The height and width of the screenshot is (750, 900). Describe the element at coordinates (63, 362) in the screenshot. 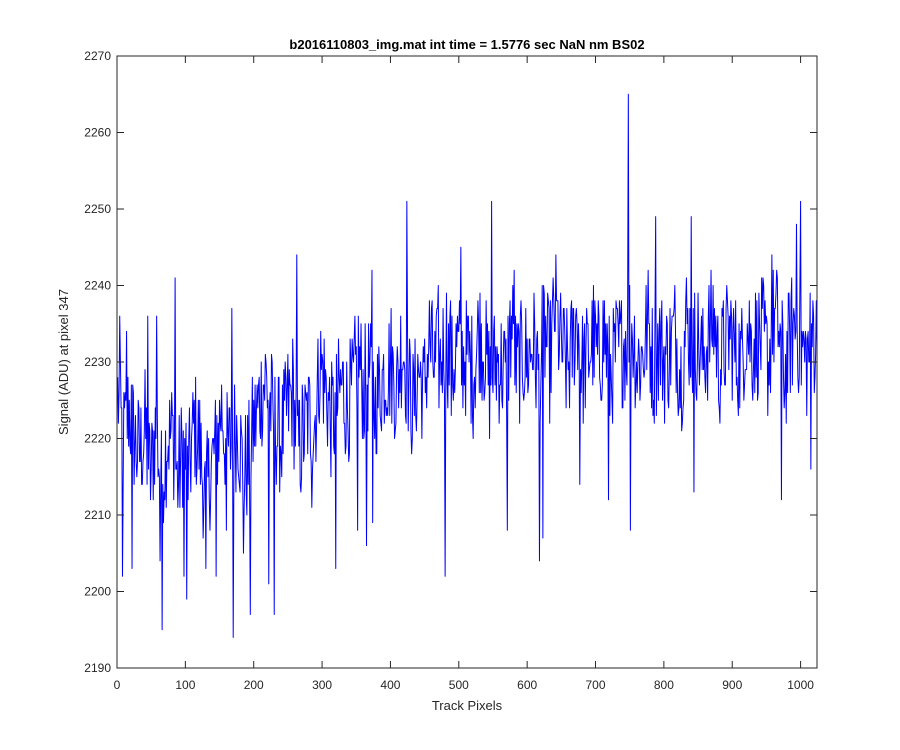

I see `y-axis-label: Signal (ADU) at pixel 347` at that location.